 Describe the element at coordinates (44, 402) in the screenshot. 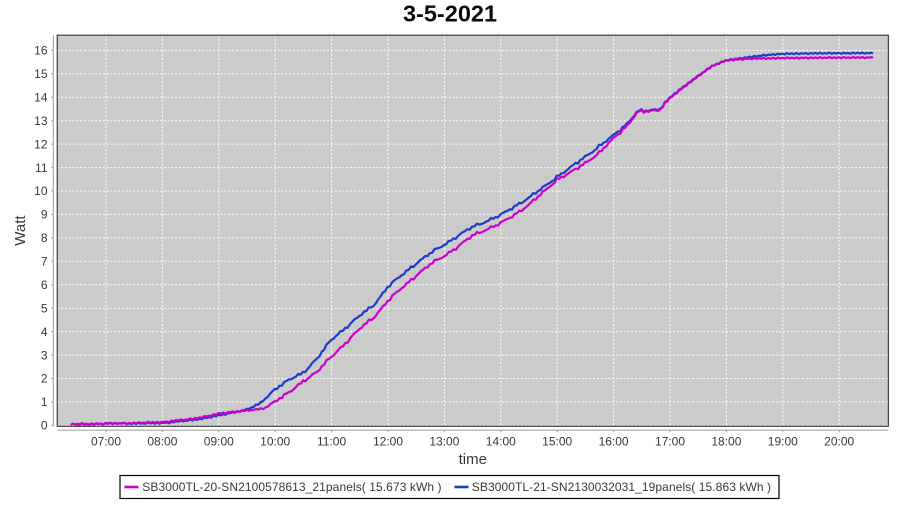

I see `svg-text: 1` at that location.